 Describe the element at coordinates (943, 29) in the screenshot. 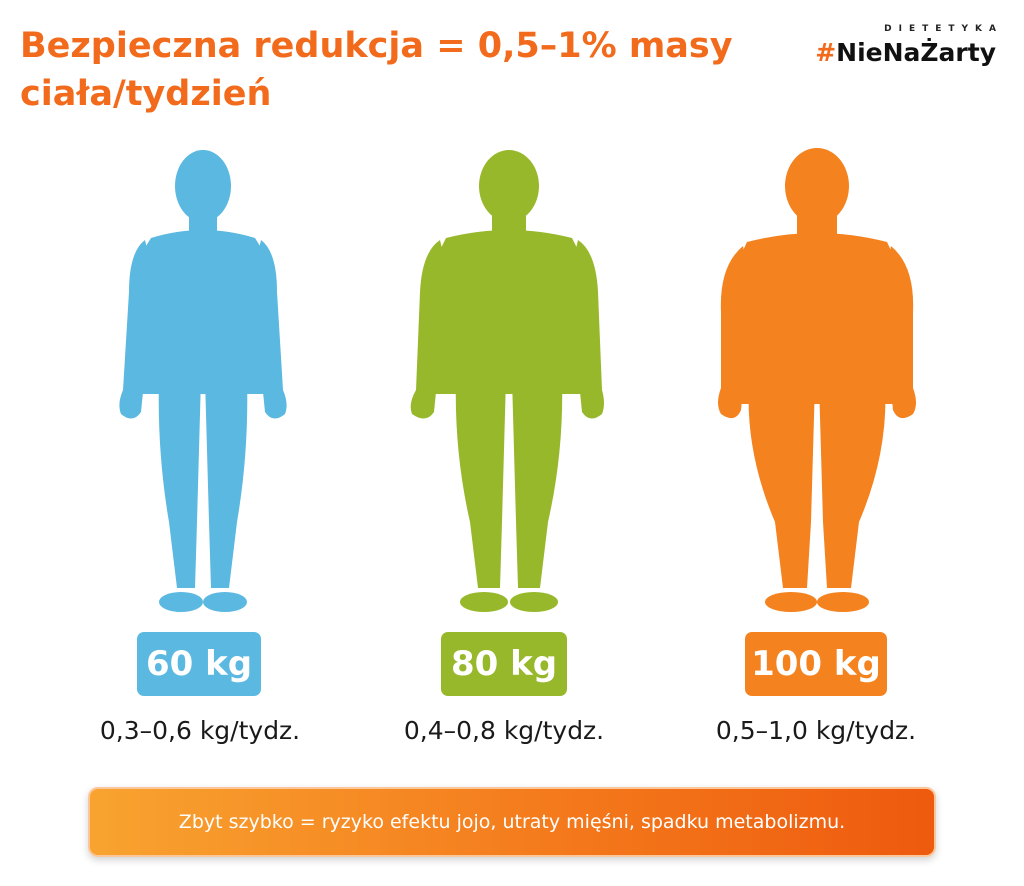

I see `brand-tagline: DIETETYKA` at that location.